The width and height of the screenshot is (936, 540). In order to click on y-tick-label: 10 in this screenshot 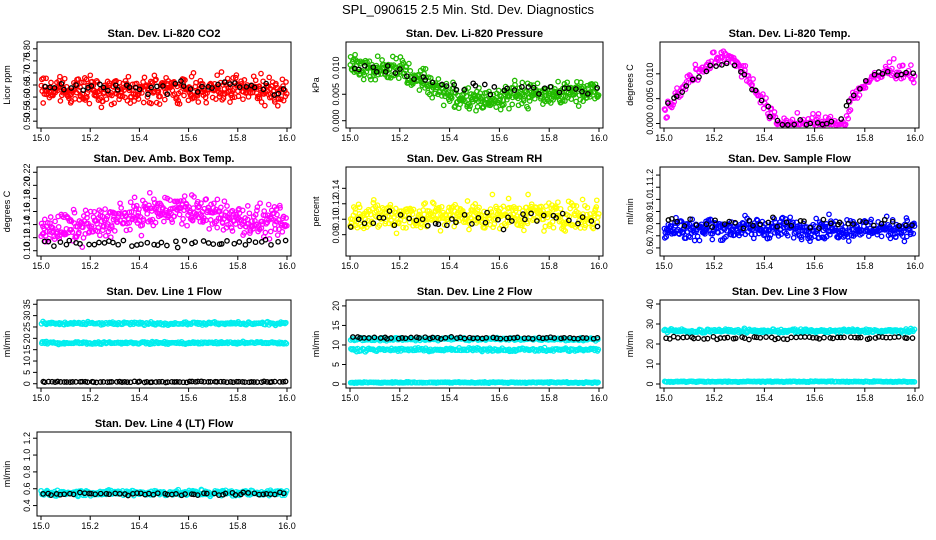, I will do `click(336, 345)`.